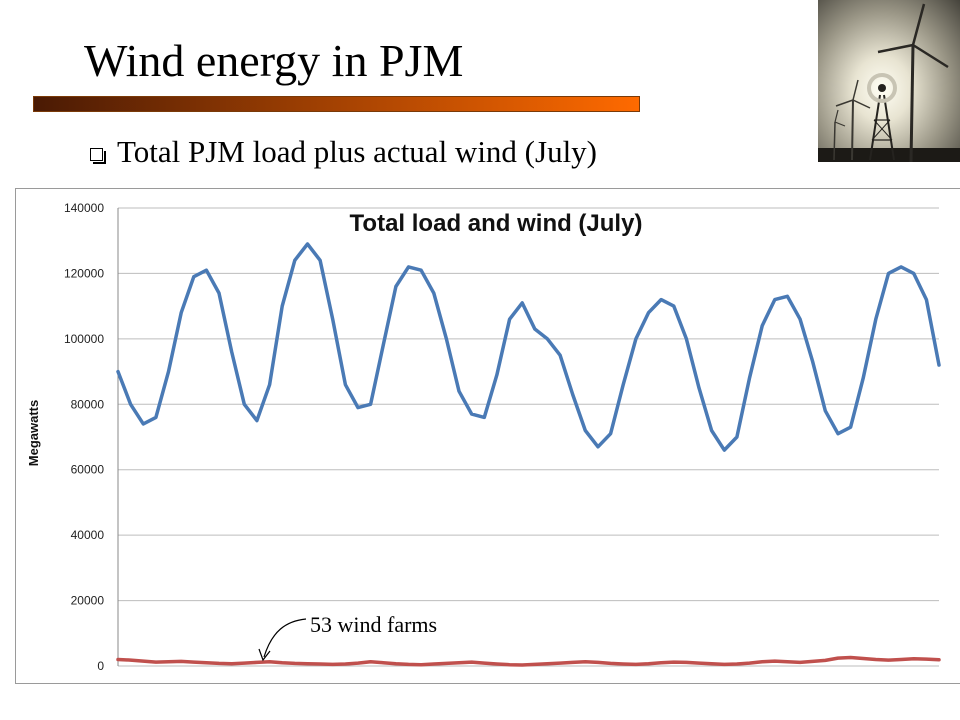 The height and width of the screenshot is (720, 960). What do you see at coordinates (98, 155) in the screenshot?
I see `checkbox-bullet-icon` at bounding box center [98, 155].